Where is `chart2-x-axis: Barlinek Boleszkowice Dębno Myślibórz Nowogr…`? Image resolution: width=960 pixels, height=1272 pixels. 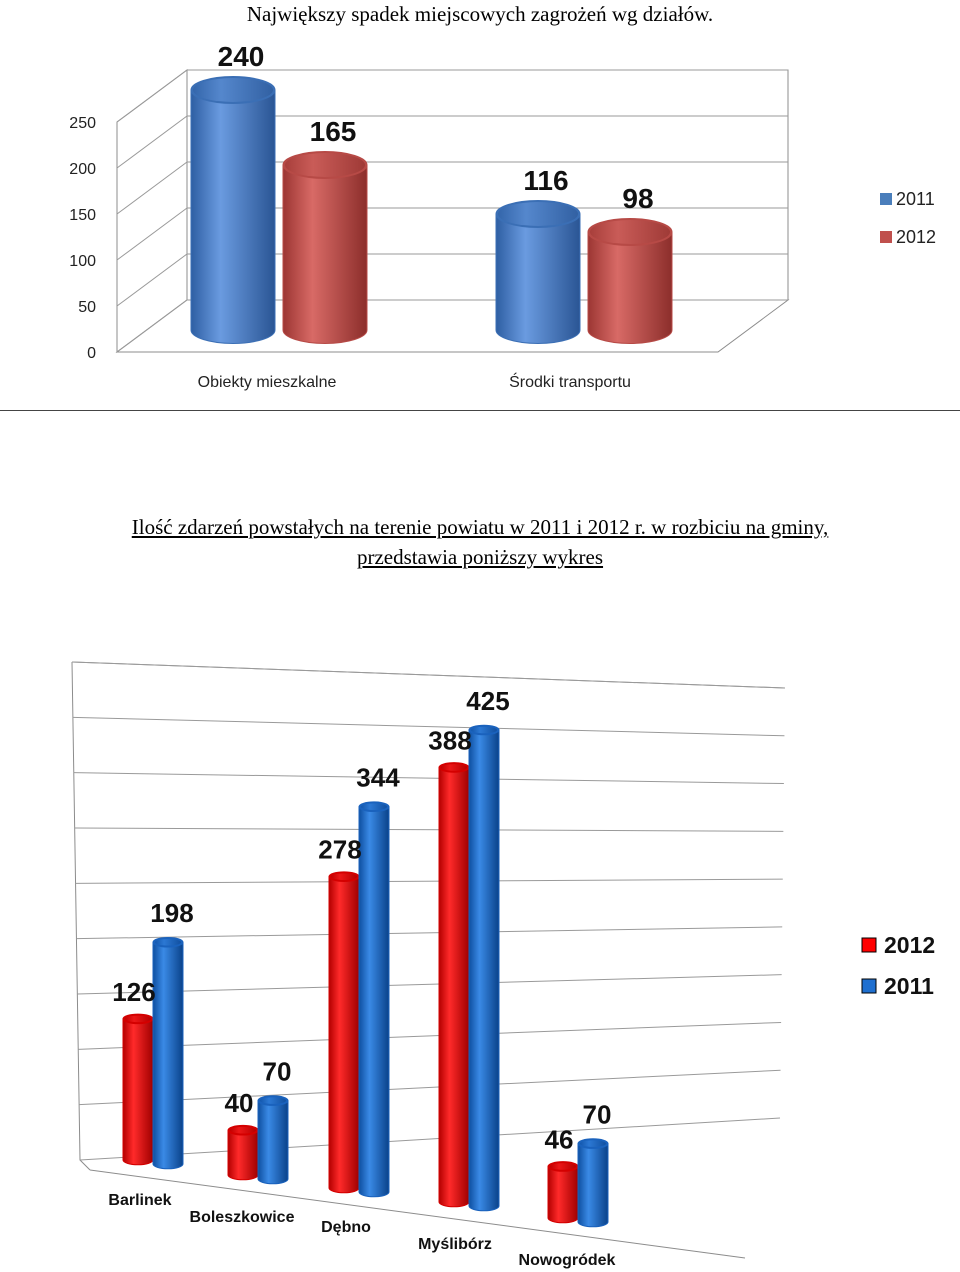 chart2-x-axis: Barlinek Boleszkowice Dębno Myślibórz Nowogr… is located at coordinates (361, 1230).